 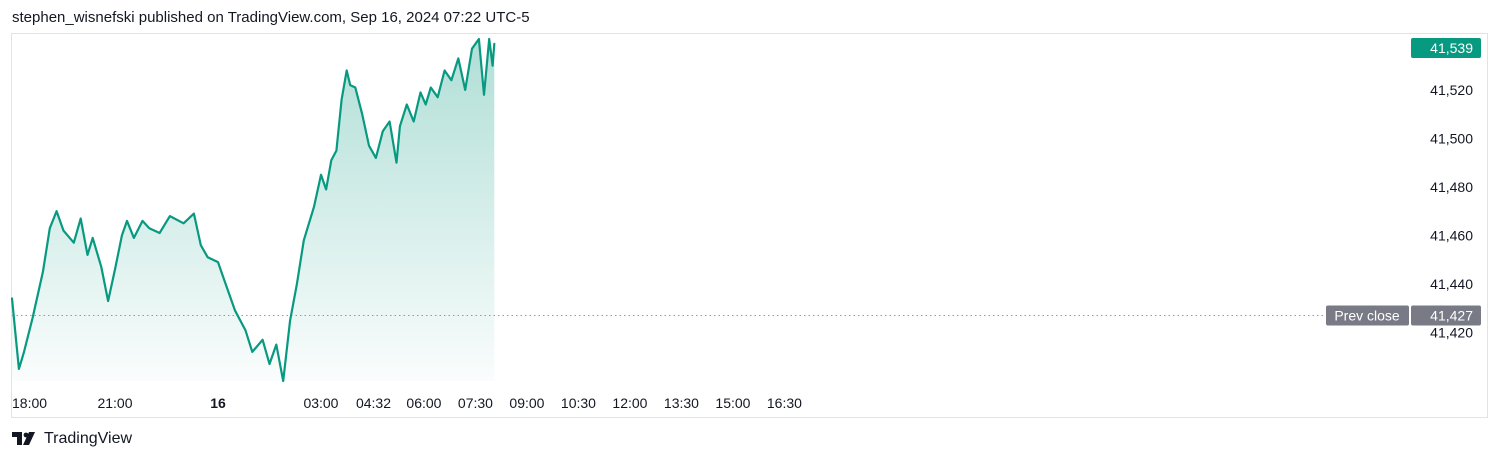 What do you see at coordinates (681, 403) in the screenshot?
I see `x-tick-label: 13:30` at bounding box center [681, 403].